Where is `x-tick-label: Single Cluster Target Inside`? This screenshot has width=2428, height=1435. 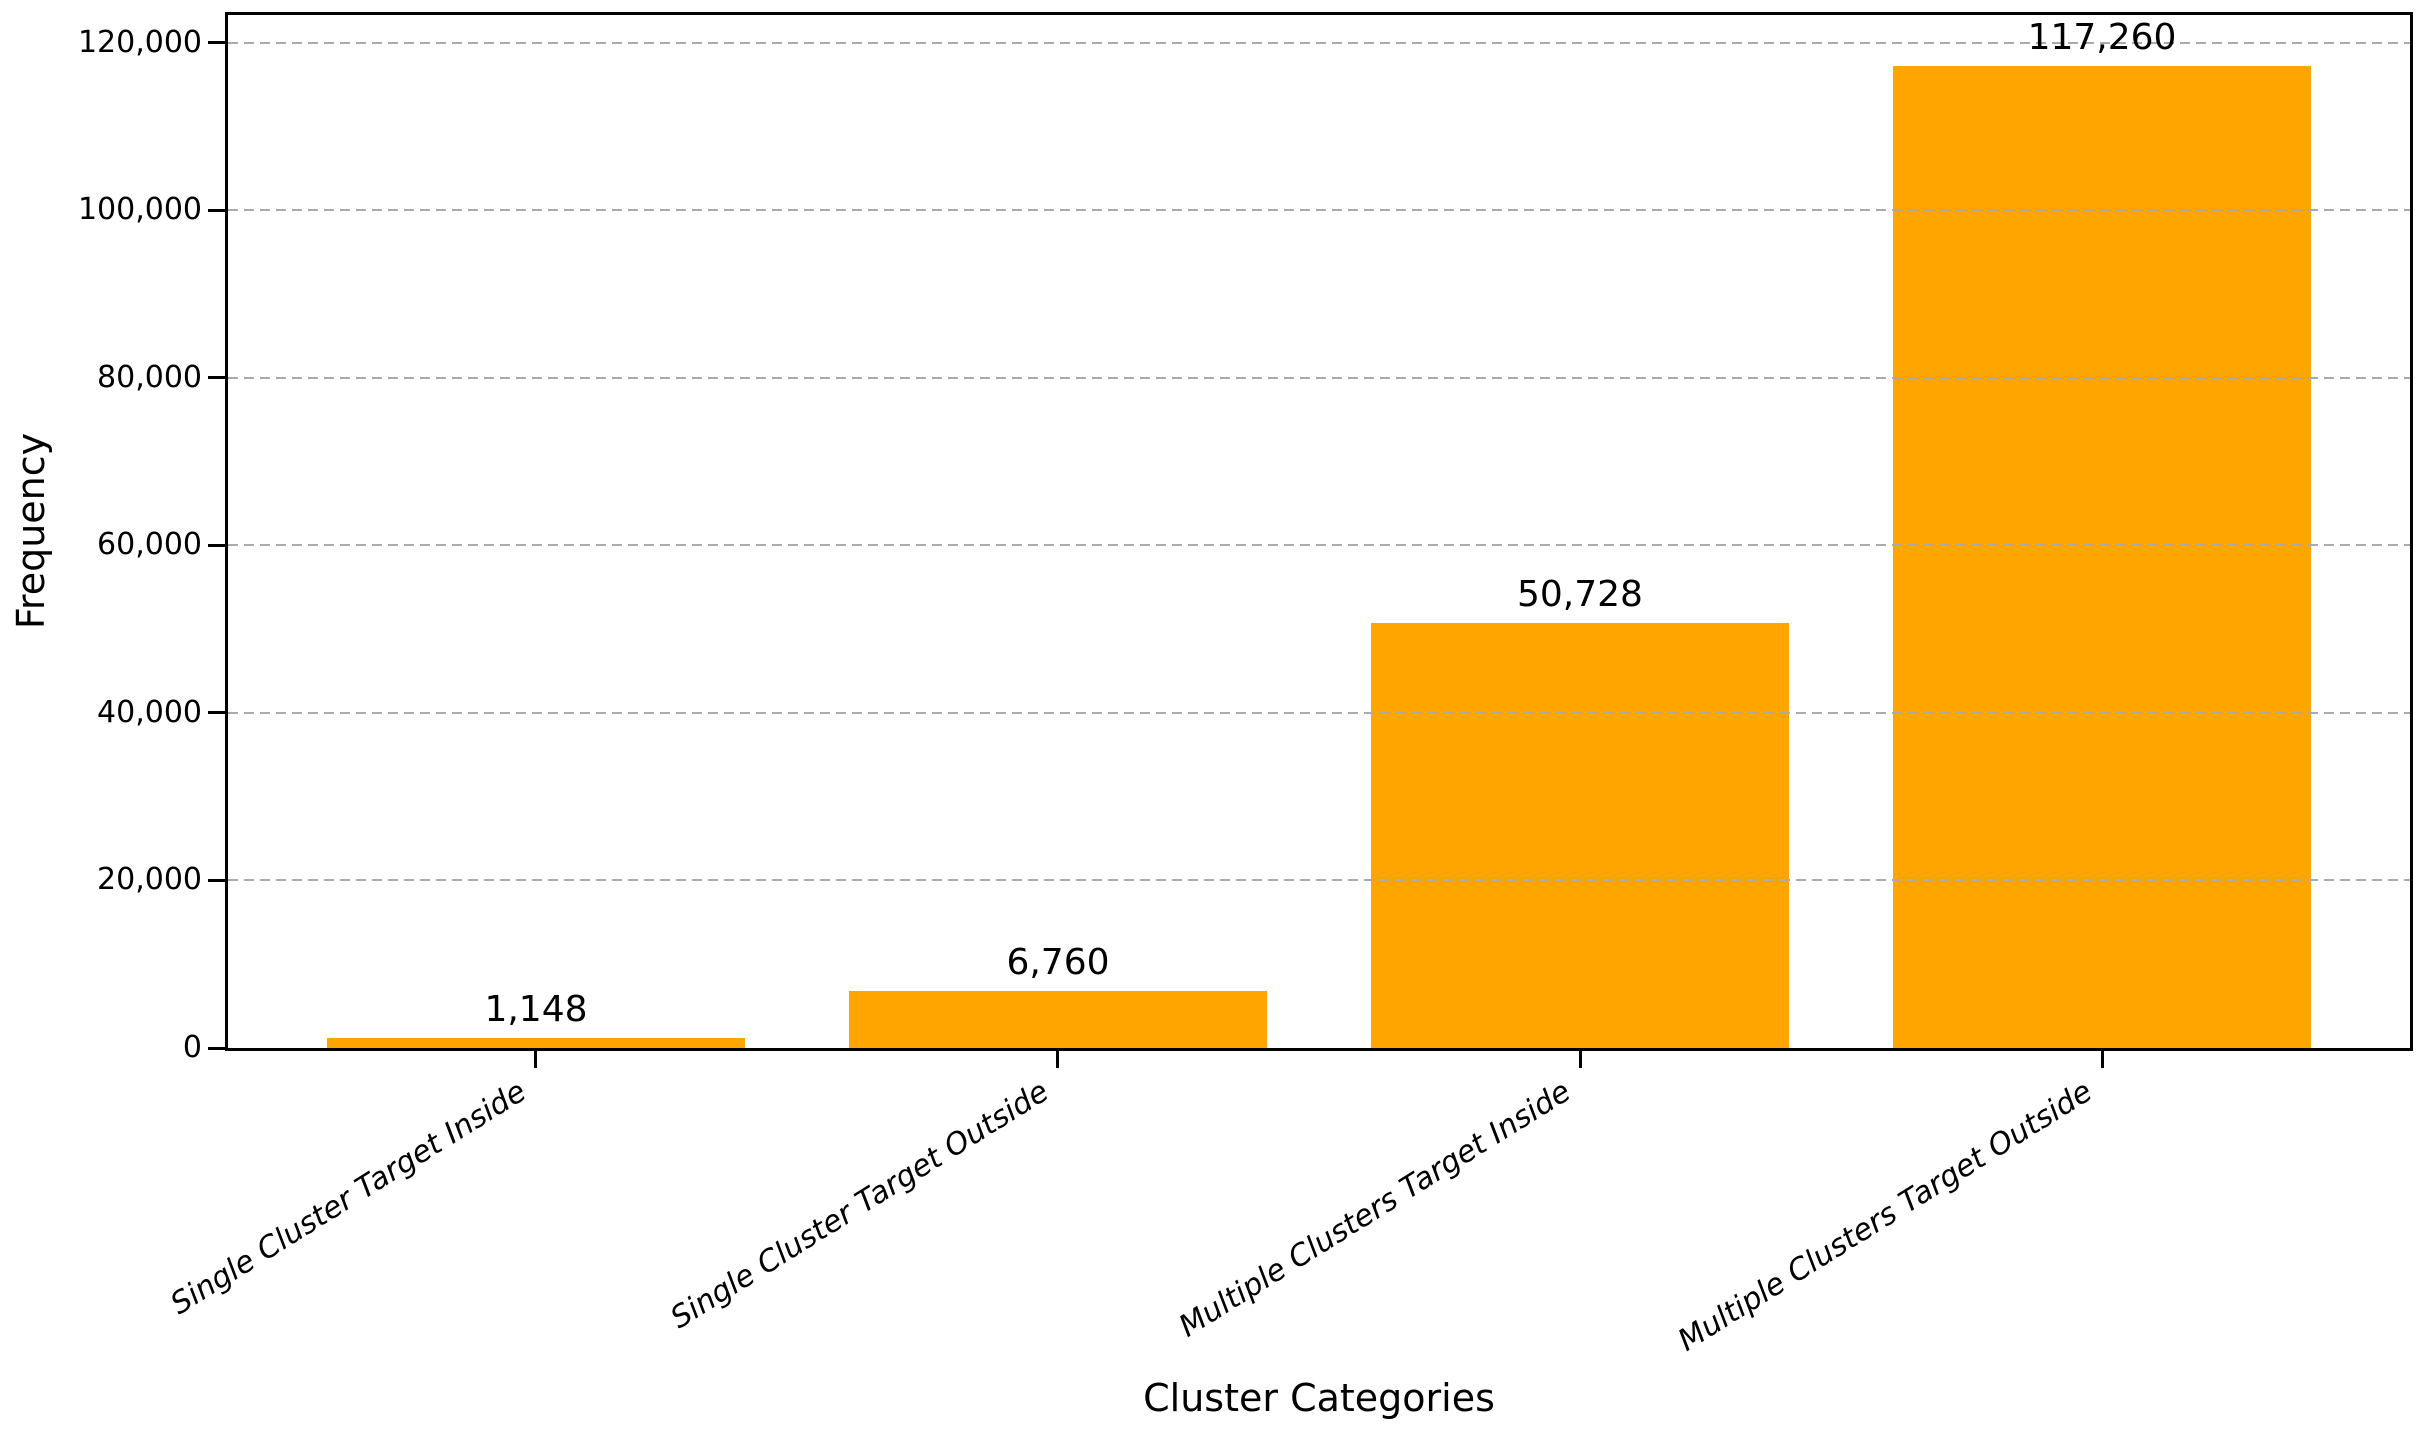 x-tick-label: Single Cluster Target Inside is located at coordinates (348, 1198).